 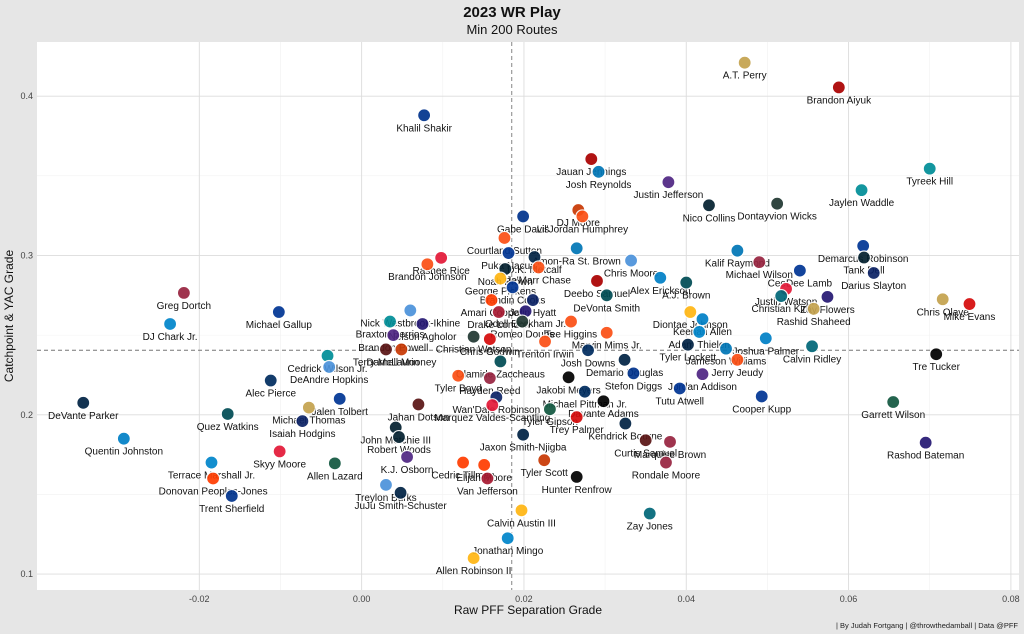 I want to click on point-label: Cedric Tillman, so click(x=462, y=476).